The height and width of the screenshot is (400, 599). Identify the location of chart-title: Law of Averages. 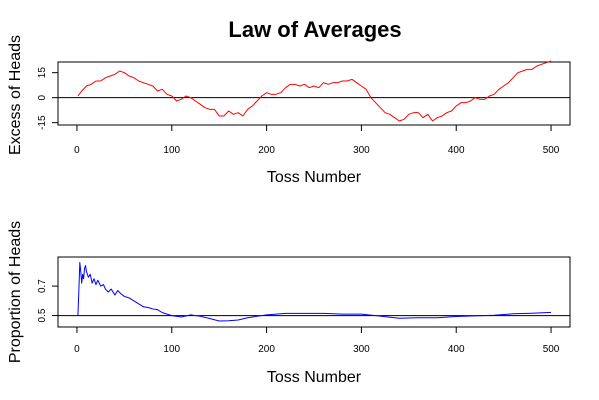
(314, 29).